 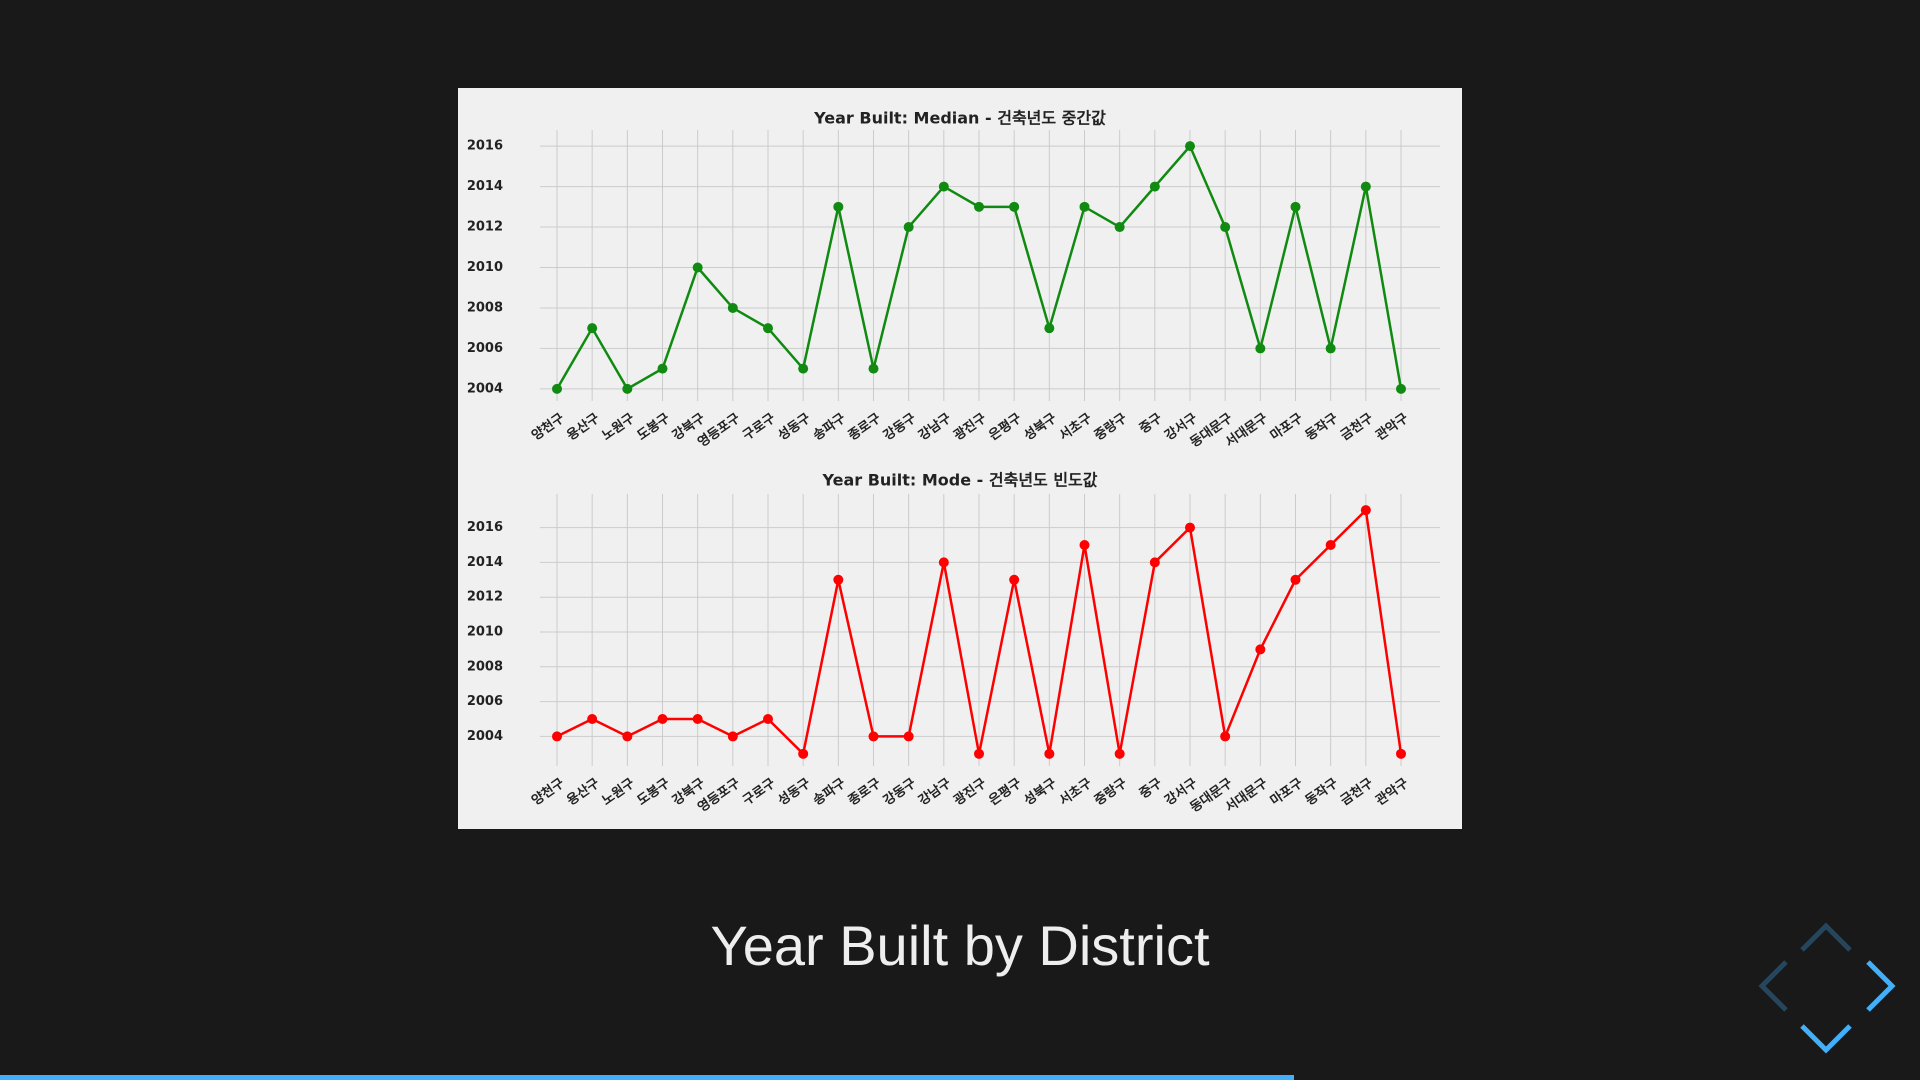 I want to click on nav-right, so click(x=1881, y=986).